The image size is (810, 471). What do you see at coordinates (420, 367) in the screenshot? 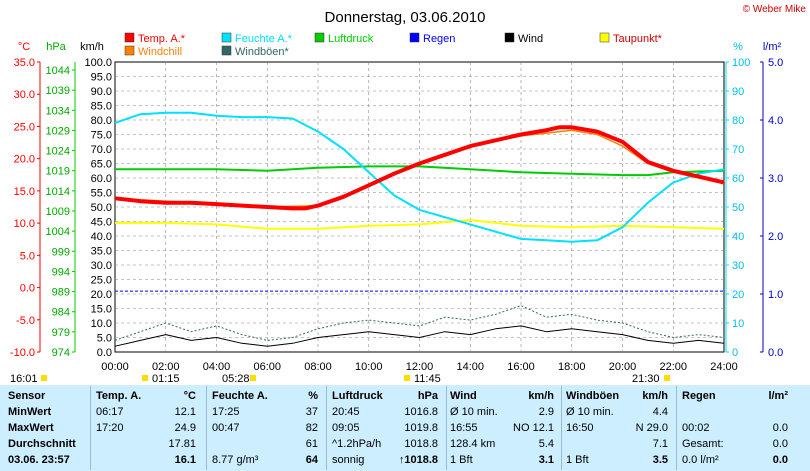
I see `x-tick-label: 12:00` at bounding box center [420, 367].